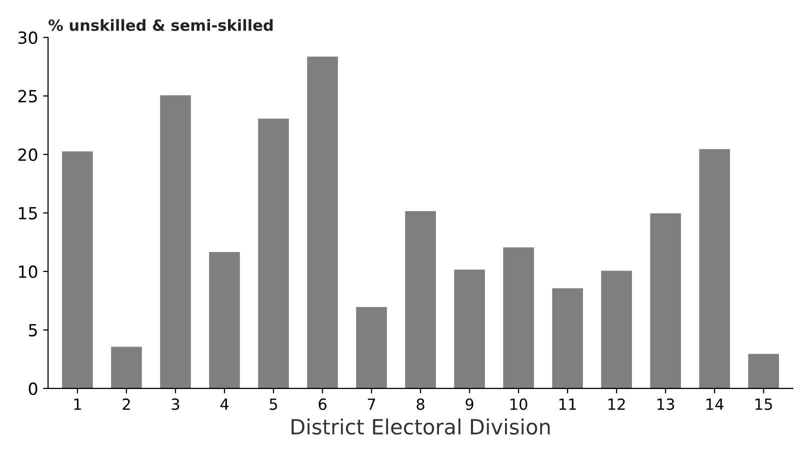 Image resolution: width=801 pixels, height=468 pixels. I want to click on y-tick-label: 0, so click(33, 389).